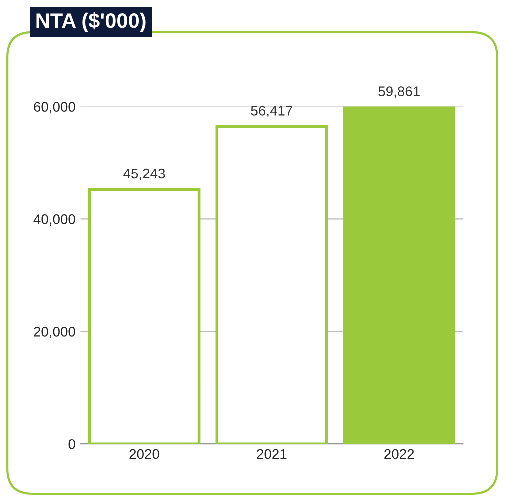 This screenshot has height=499, width=505. I want to click on y-tick-label: 60,000, so click(55, 108).